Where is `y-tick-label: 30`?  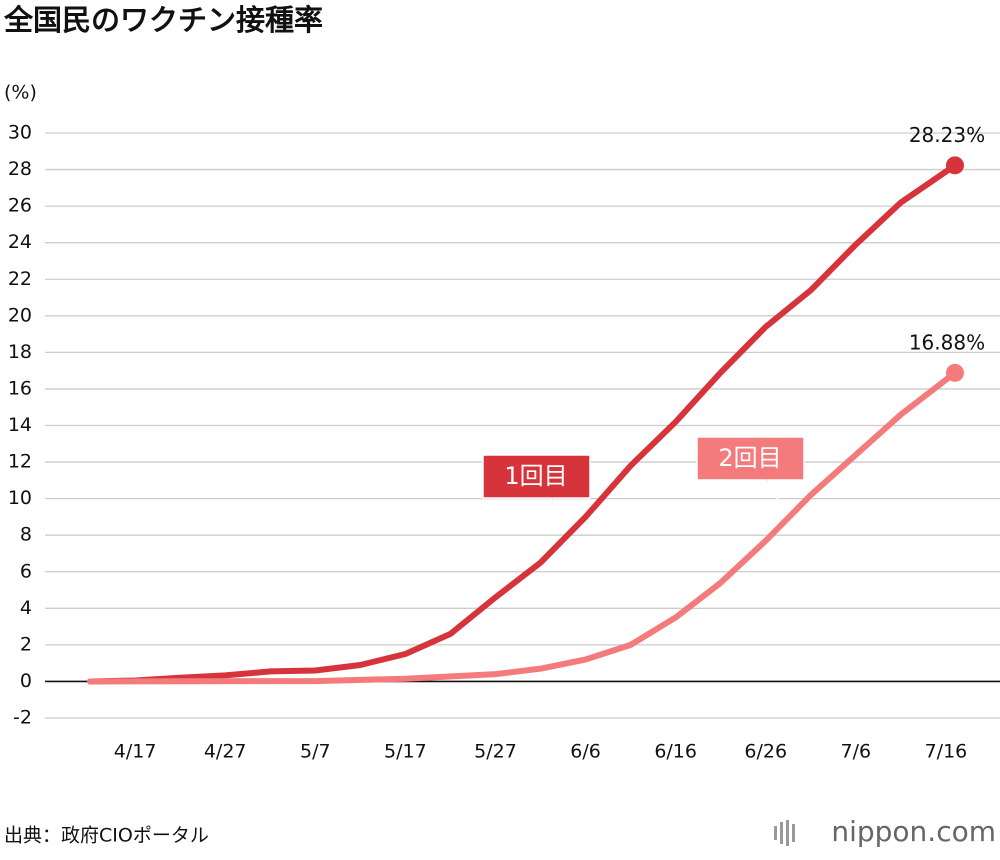 y-tick-label: 30 is located at coordinates (20, 133).